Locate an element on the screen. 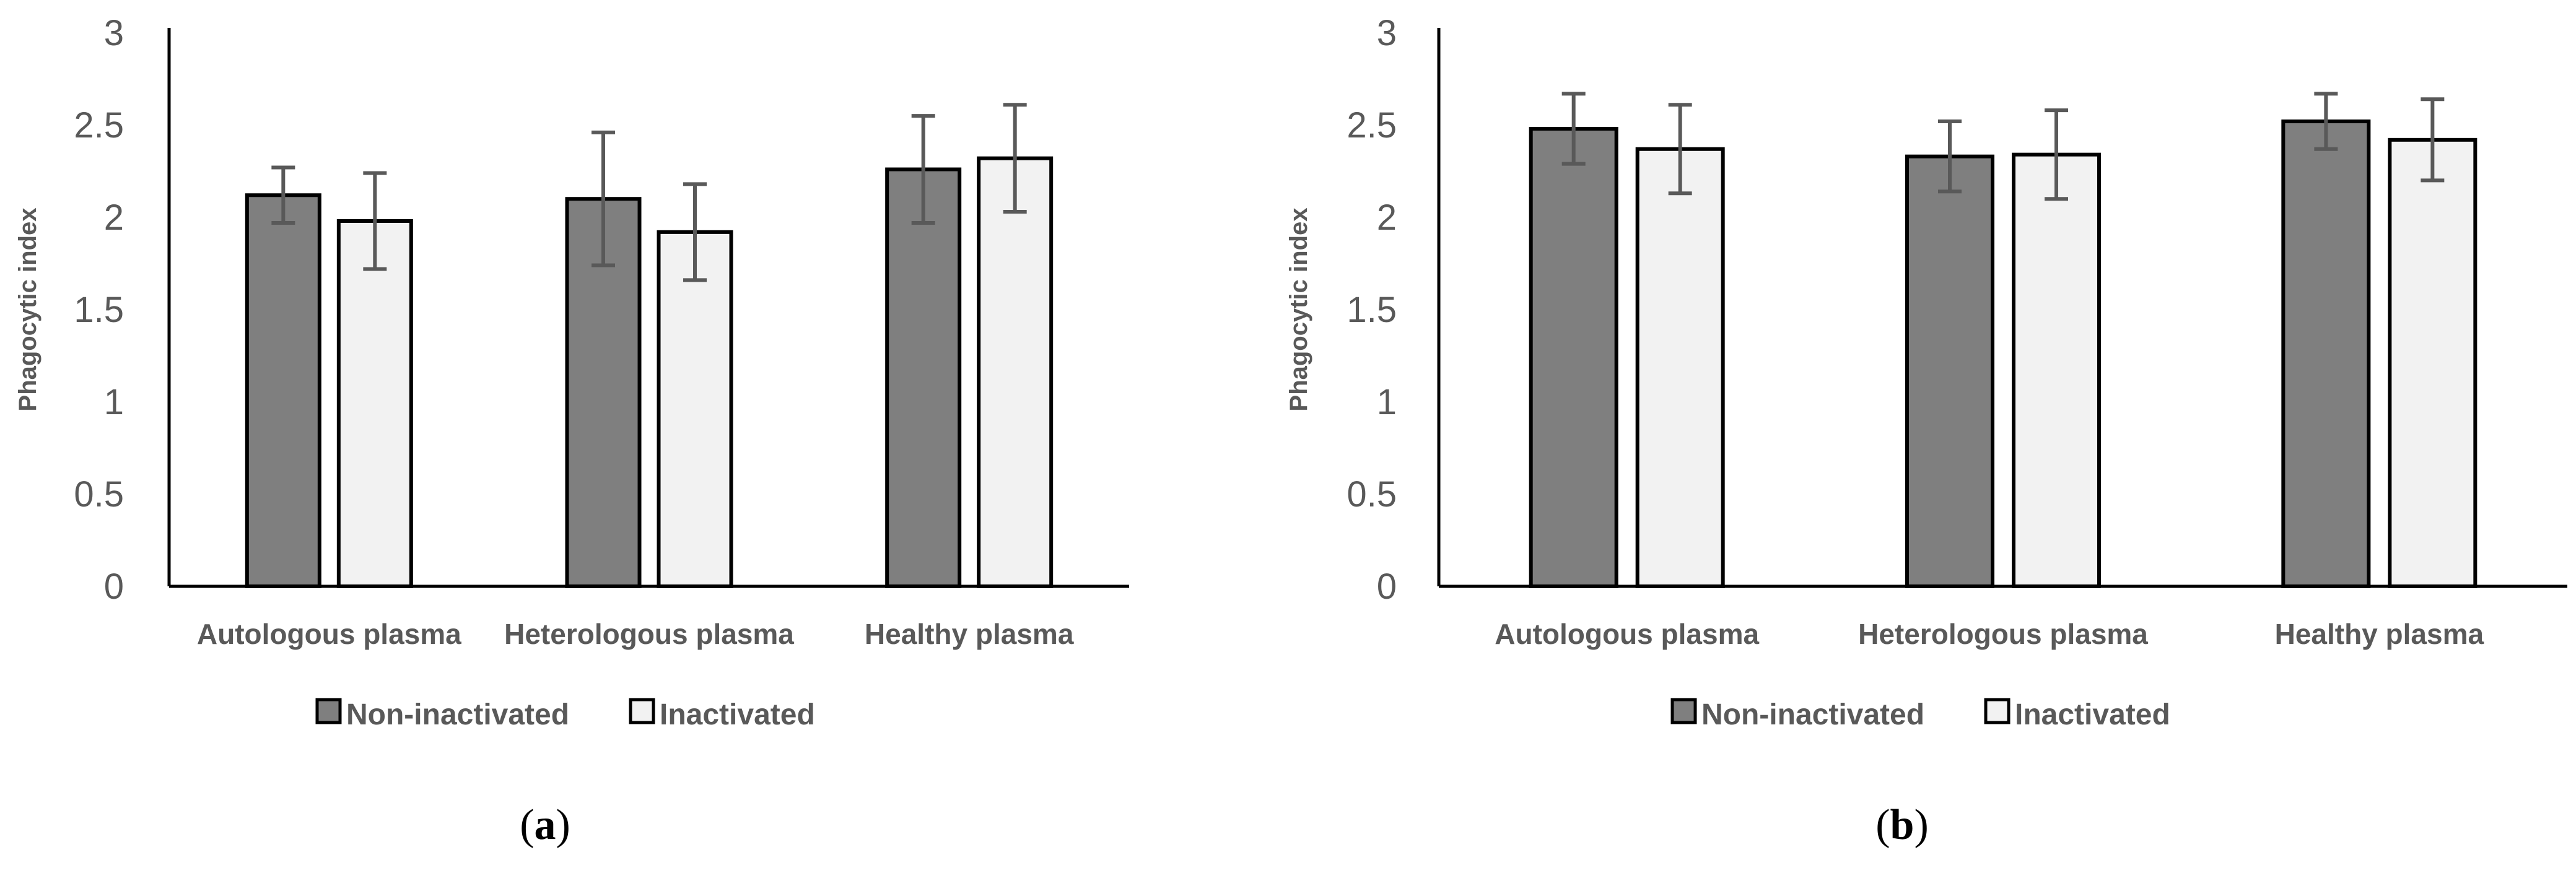 The image size is (2576, 873). panel-label-b: (b) is located at coordinates (1902, 825).